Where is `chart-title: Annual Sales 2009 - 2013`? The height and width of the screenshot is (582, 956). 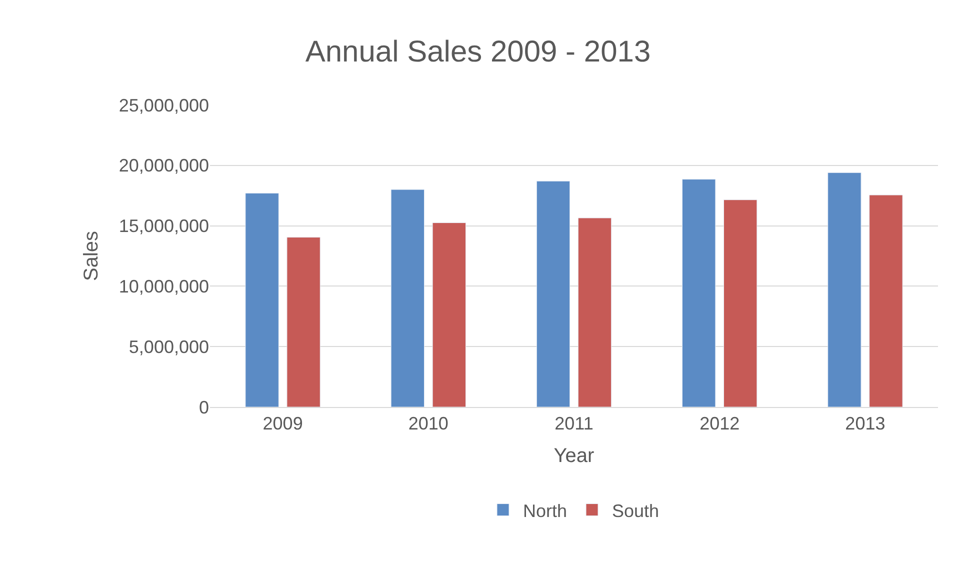 chart-title: Annual Sales 2009 - 2013 is located at coordinates (478, 52).